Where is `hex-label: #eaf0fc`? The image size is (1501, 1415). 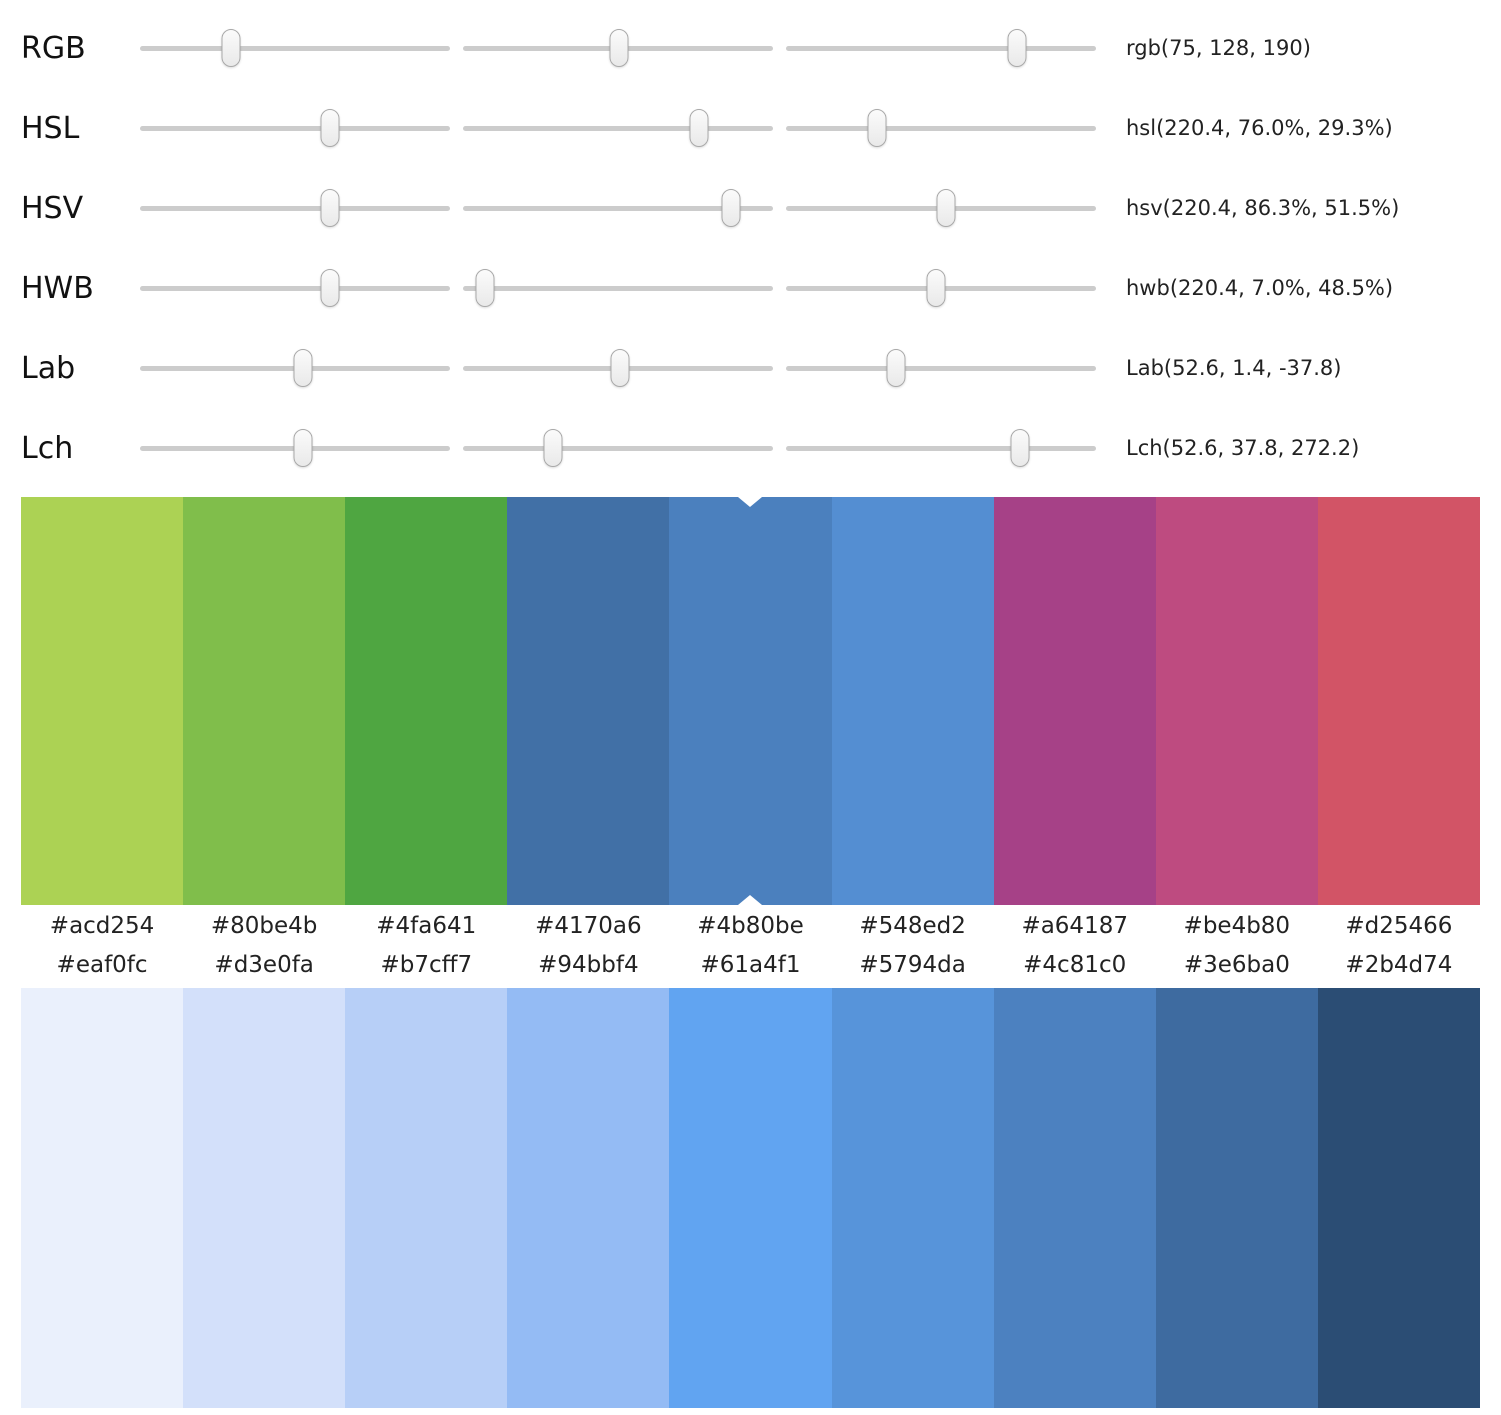
hex-label: #eaf0fc is located at coordinates (102, 965).